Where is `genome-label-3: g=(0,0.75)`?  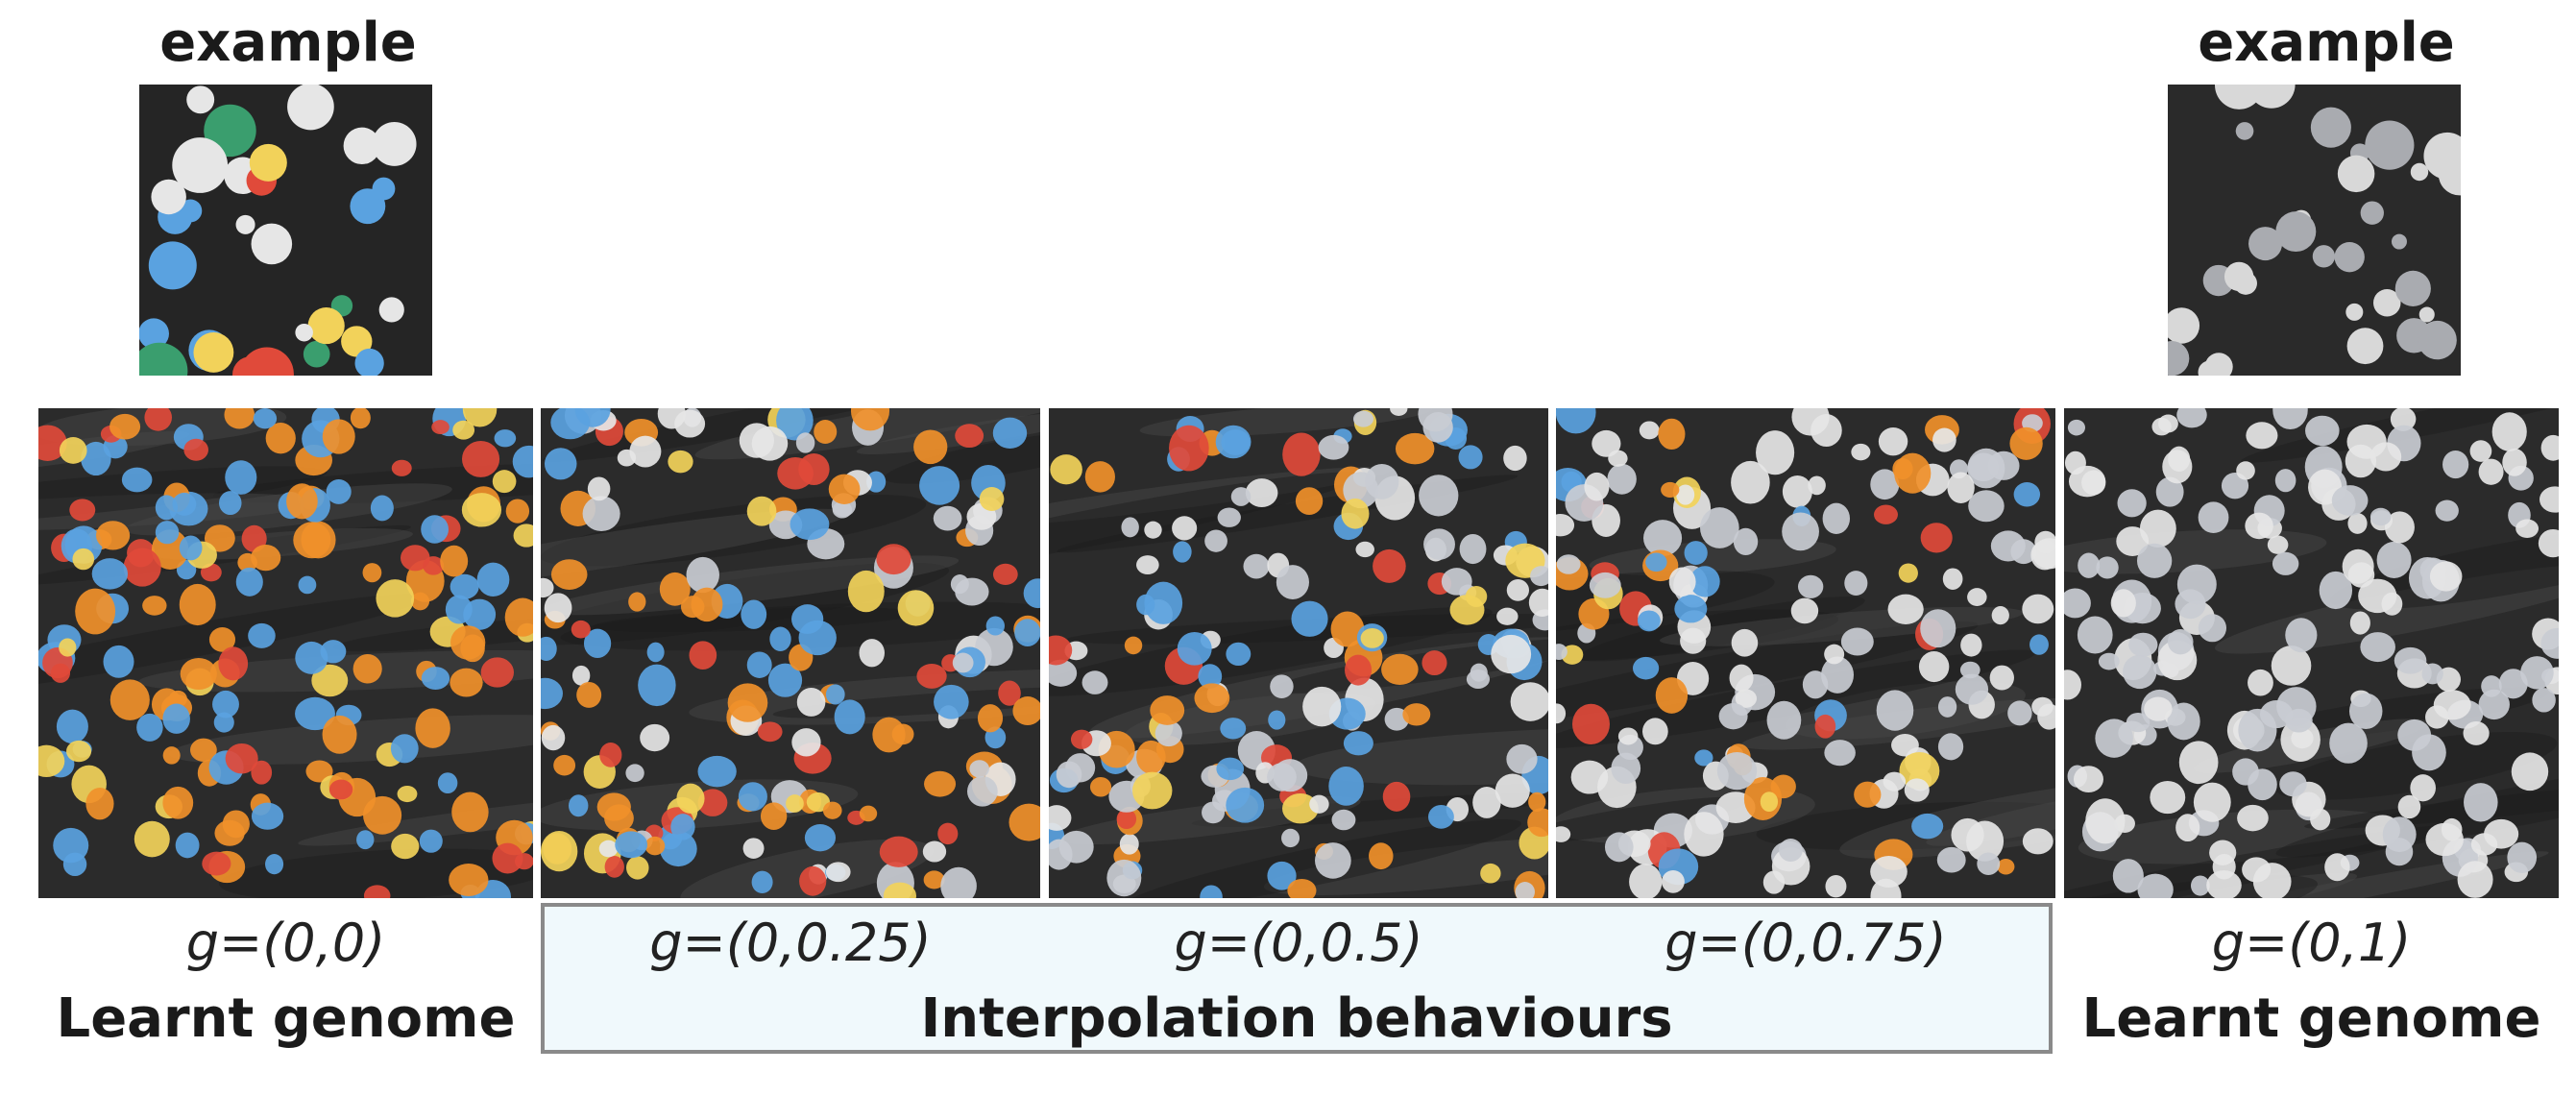 genome-label-3: g=(0,0.75) is located at coordinates (1806, 943).